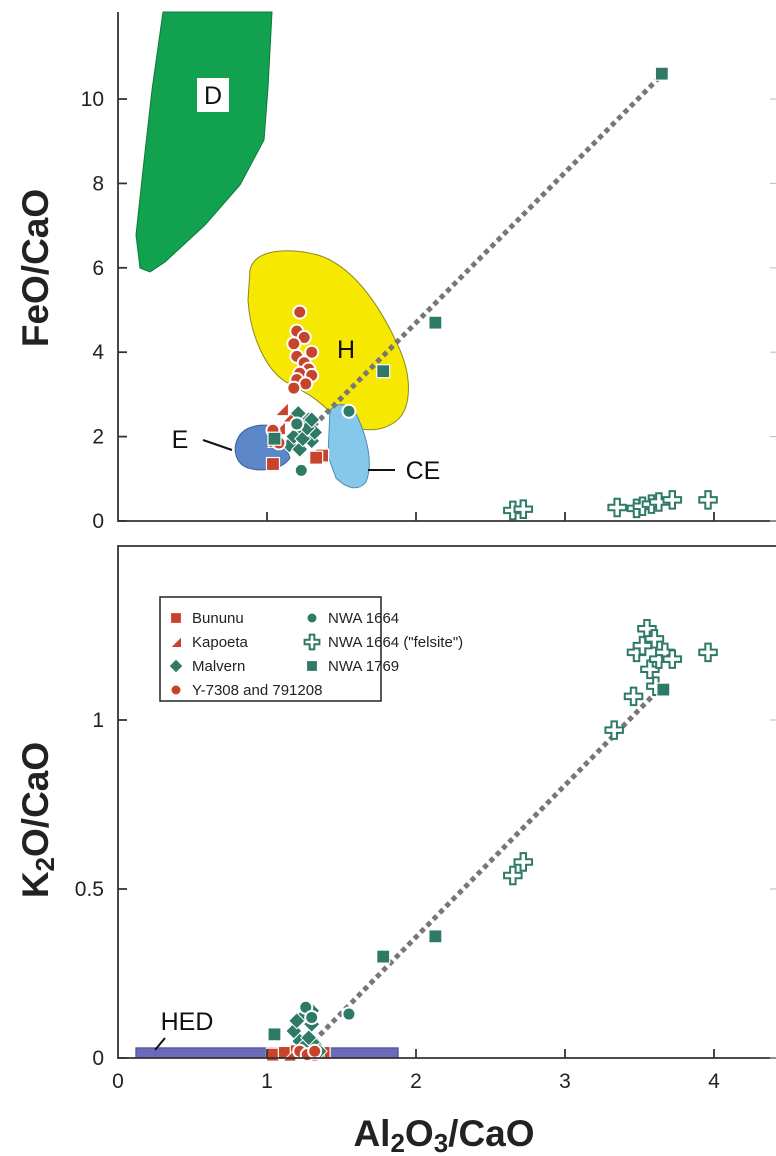 This screenshot has height=1156, width=776. I want to click on bottom-point-s6-p2, so click(383, 956).